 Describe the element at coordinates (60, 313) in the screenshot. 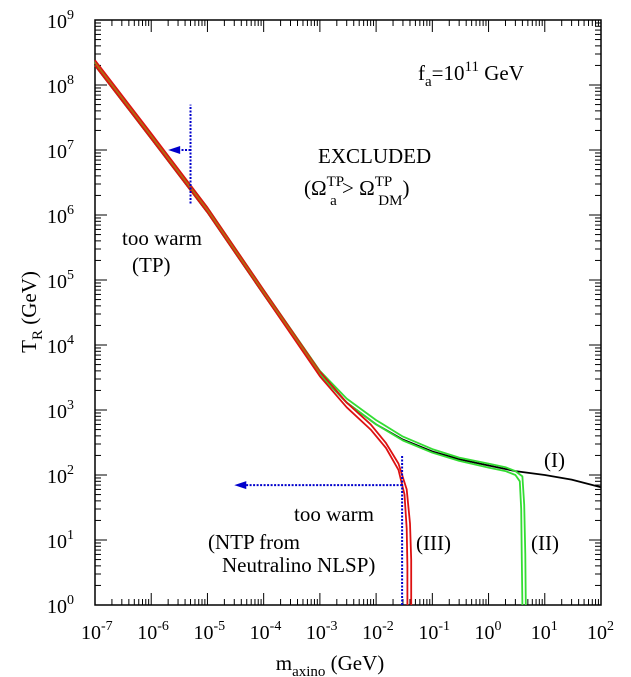

I see `y-tick-labels: 10⁰ 10¹ 10² 10³ 10⁴ 10⁵ 10⁶ 10⁷ 10⁸ 10⁹` at that location.